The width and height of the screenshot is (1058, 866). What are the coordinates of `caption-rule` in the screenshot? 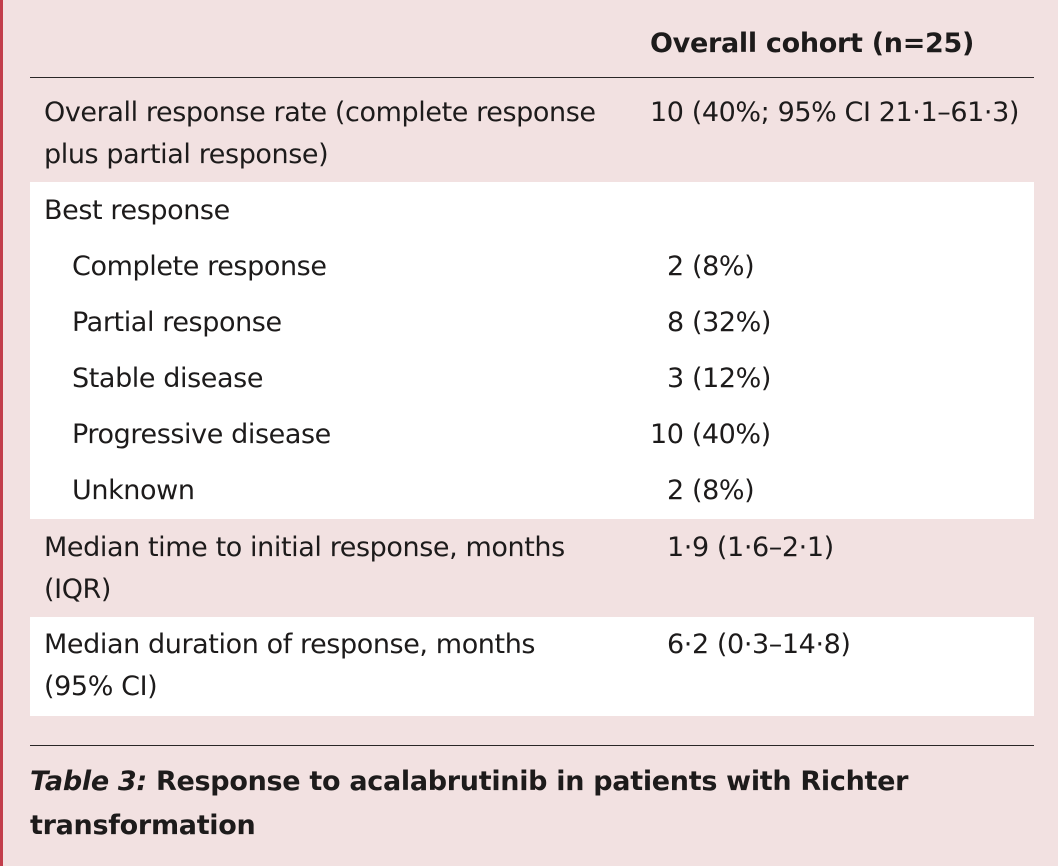 It's located at (532, 745).